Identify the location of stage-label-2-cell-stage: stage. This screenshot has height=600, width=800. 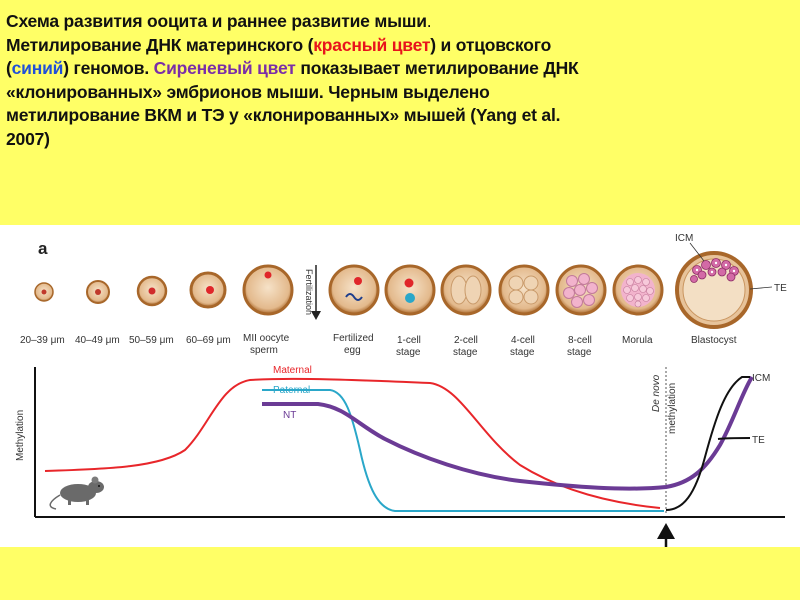
(465, 352).